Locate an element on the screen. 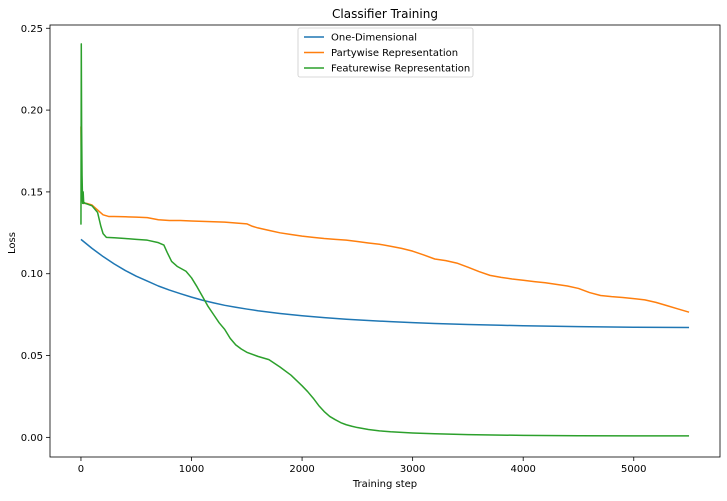 This screenshot has width=727, height=501. y-axis-label: Loss is located at coordinates (12, 243).